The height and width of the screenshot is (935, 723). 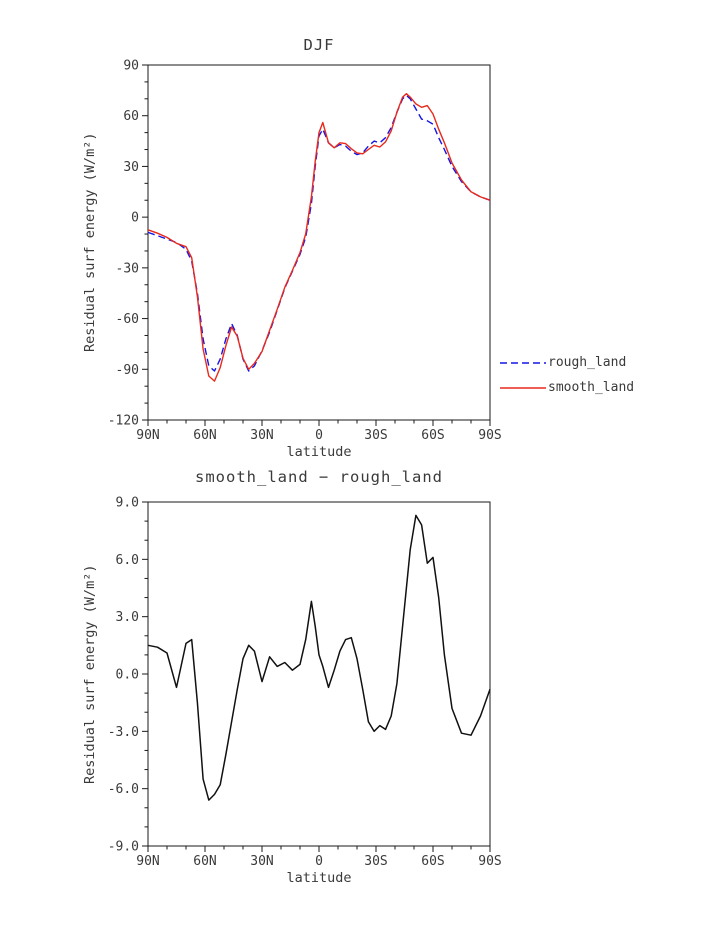 What do you see at coordinates (127, 560) in the screenshot?
I see `y-tick-label: 6.0` at bounding box center [127, 560].